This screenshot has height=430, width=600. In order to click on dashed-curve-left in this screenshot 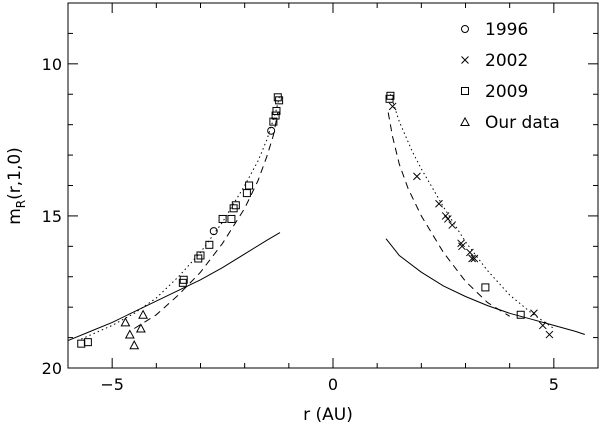, I will do `click(206, 220)`.